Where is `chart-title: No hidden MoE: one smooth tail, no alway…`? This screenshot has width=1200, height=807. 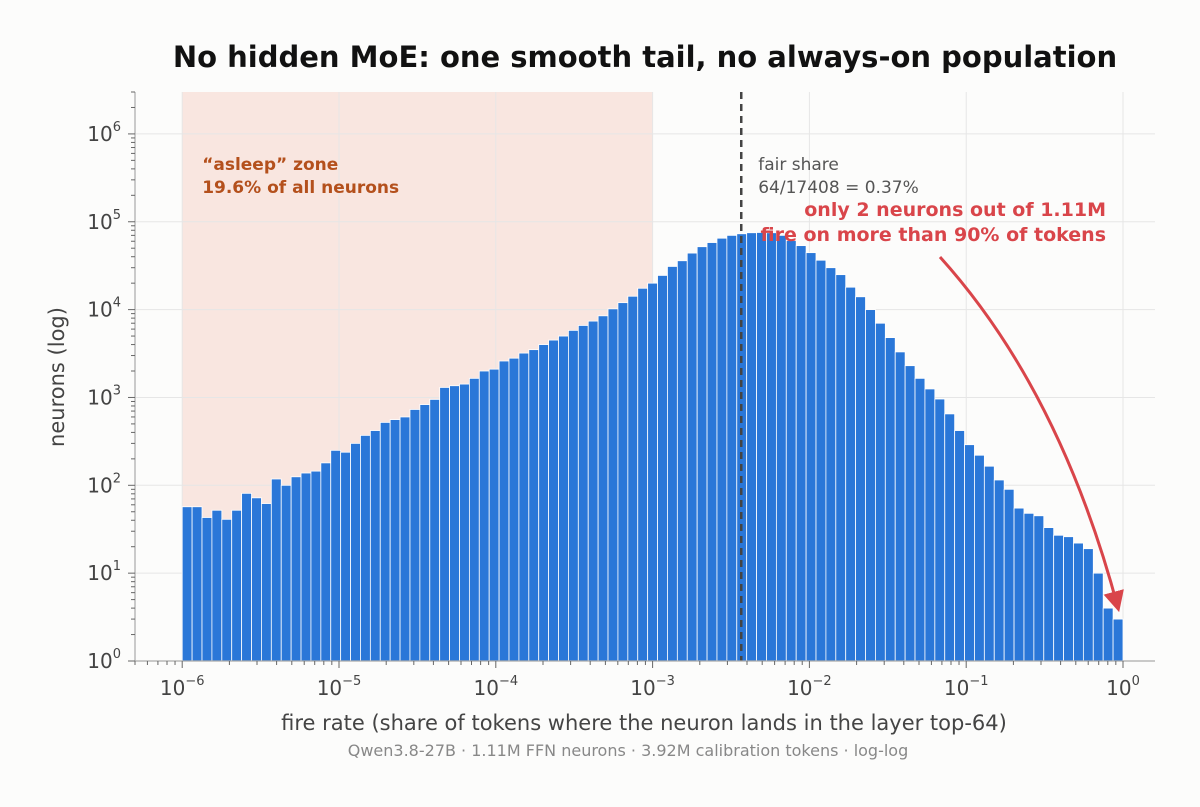
chart-title: No hidden MoE: one smooth tail, no alway… is located at coordinates (645, 57).